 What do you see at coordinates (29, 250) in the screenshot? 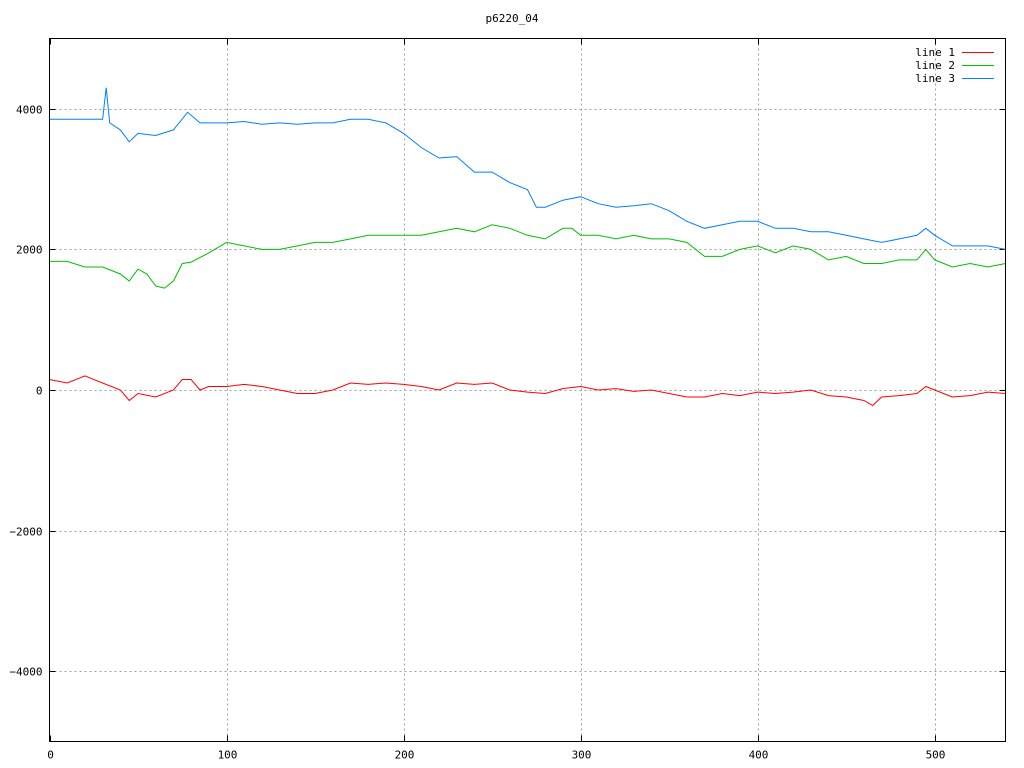
I see `y-tick-label: 2000` at bounding box center [29, 250].